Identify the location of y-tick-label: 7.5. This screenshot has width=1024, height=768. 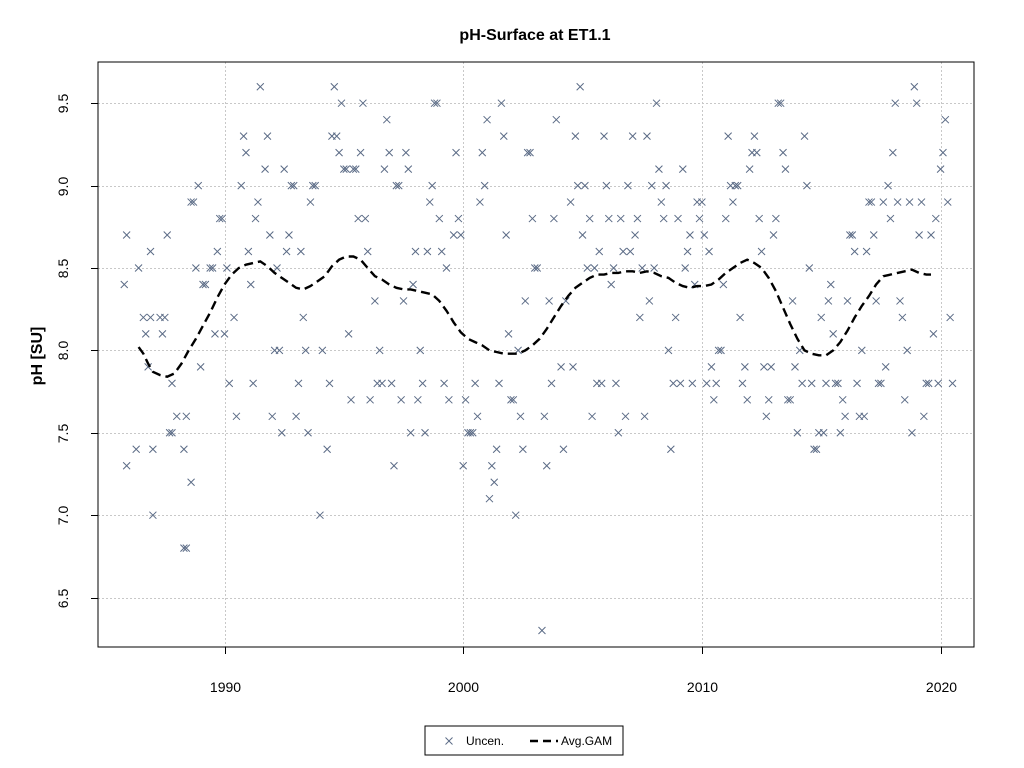
(63, 434).